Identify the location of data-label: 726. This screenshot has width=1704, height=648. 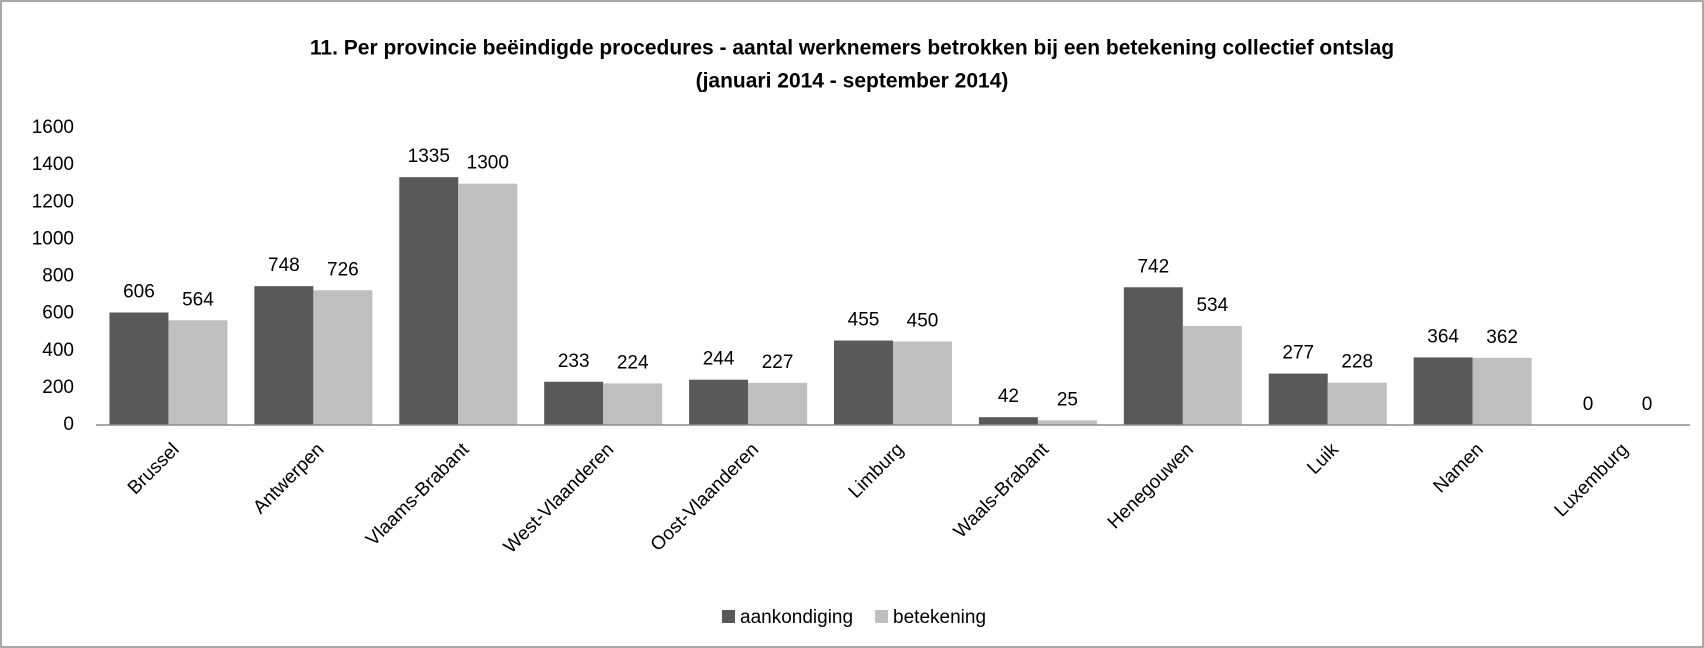
(343, 269).